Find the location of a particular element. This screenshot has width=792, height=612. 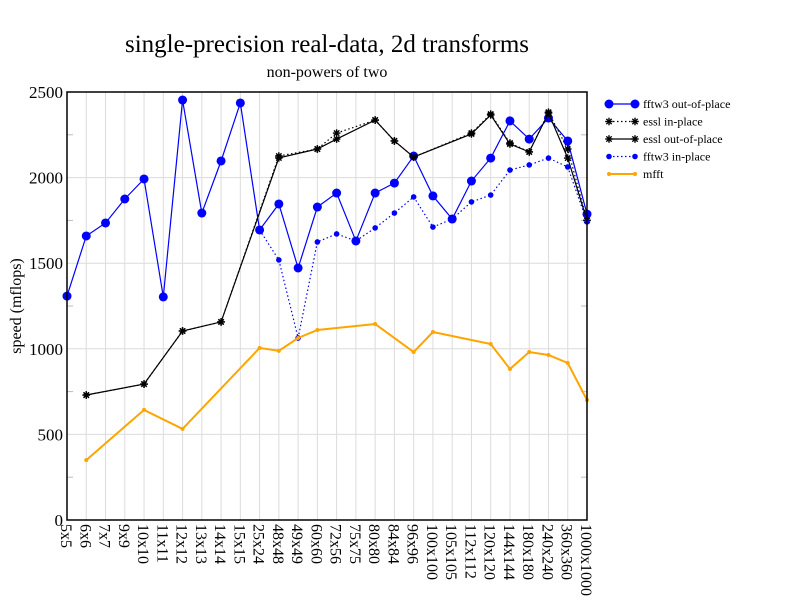

y-tick-label: 1000 is located at coordinates (46, 349).